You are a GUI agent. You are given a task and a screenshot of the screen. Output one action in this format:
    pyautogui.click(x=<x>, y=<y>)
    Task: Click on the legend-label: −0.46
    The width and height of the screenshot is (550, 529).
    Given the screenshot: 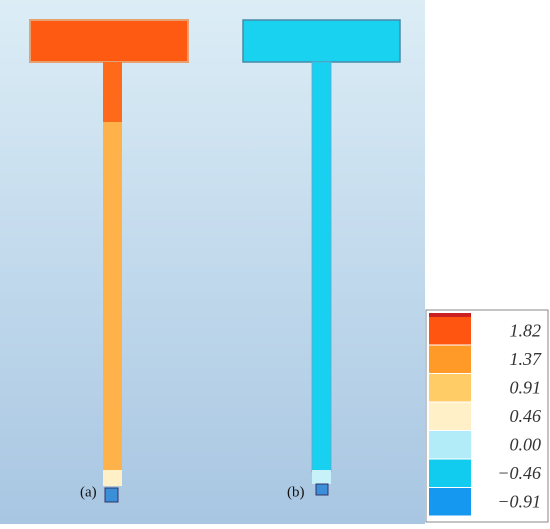 What is the action you would take?
    pyautogui.click(x=519, y=473)
    